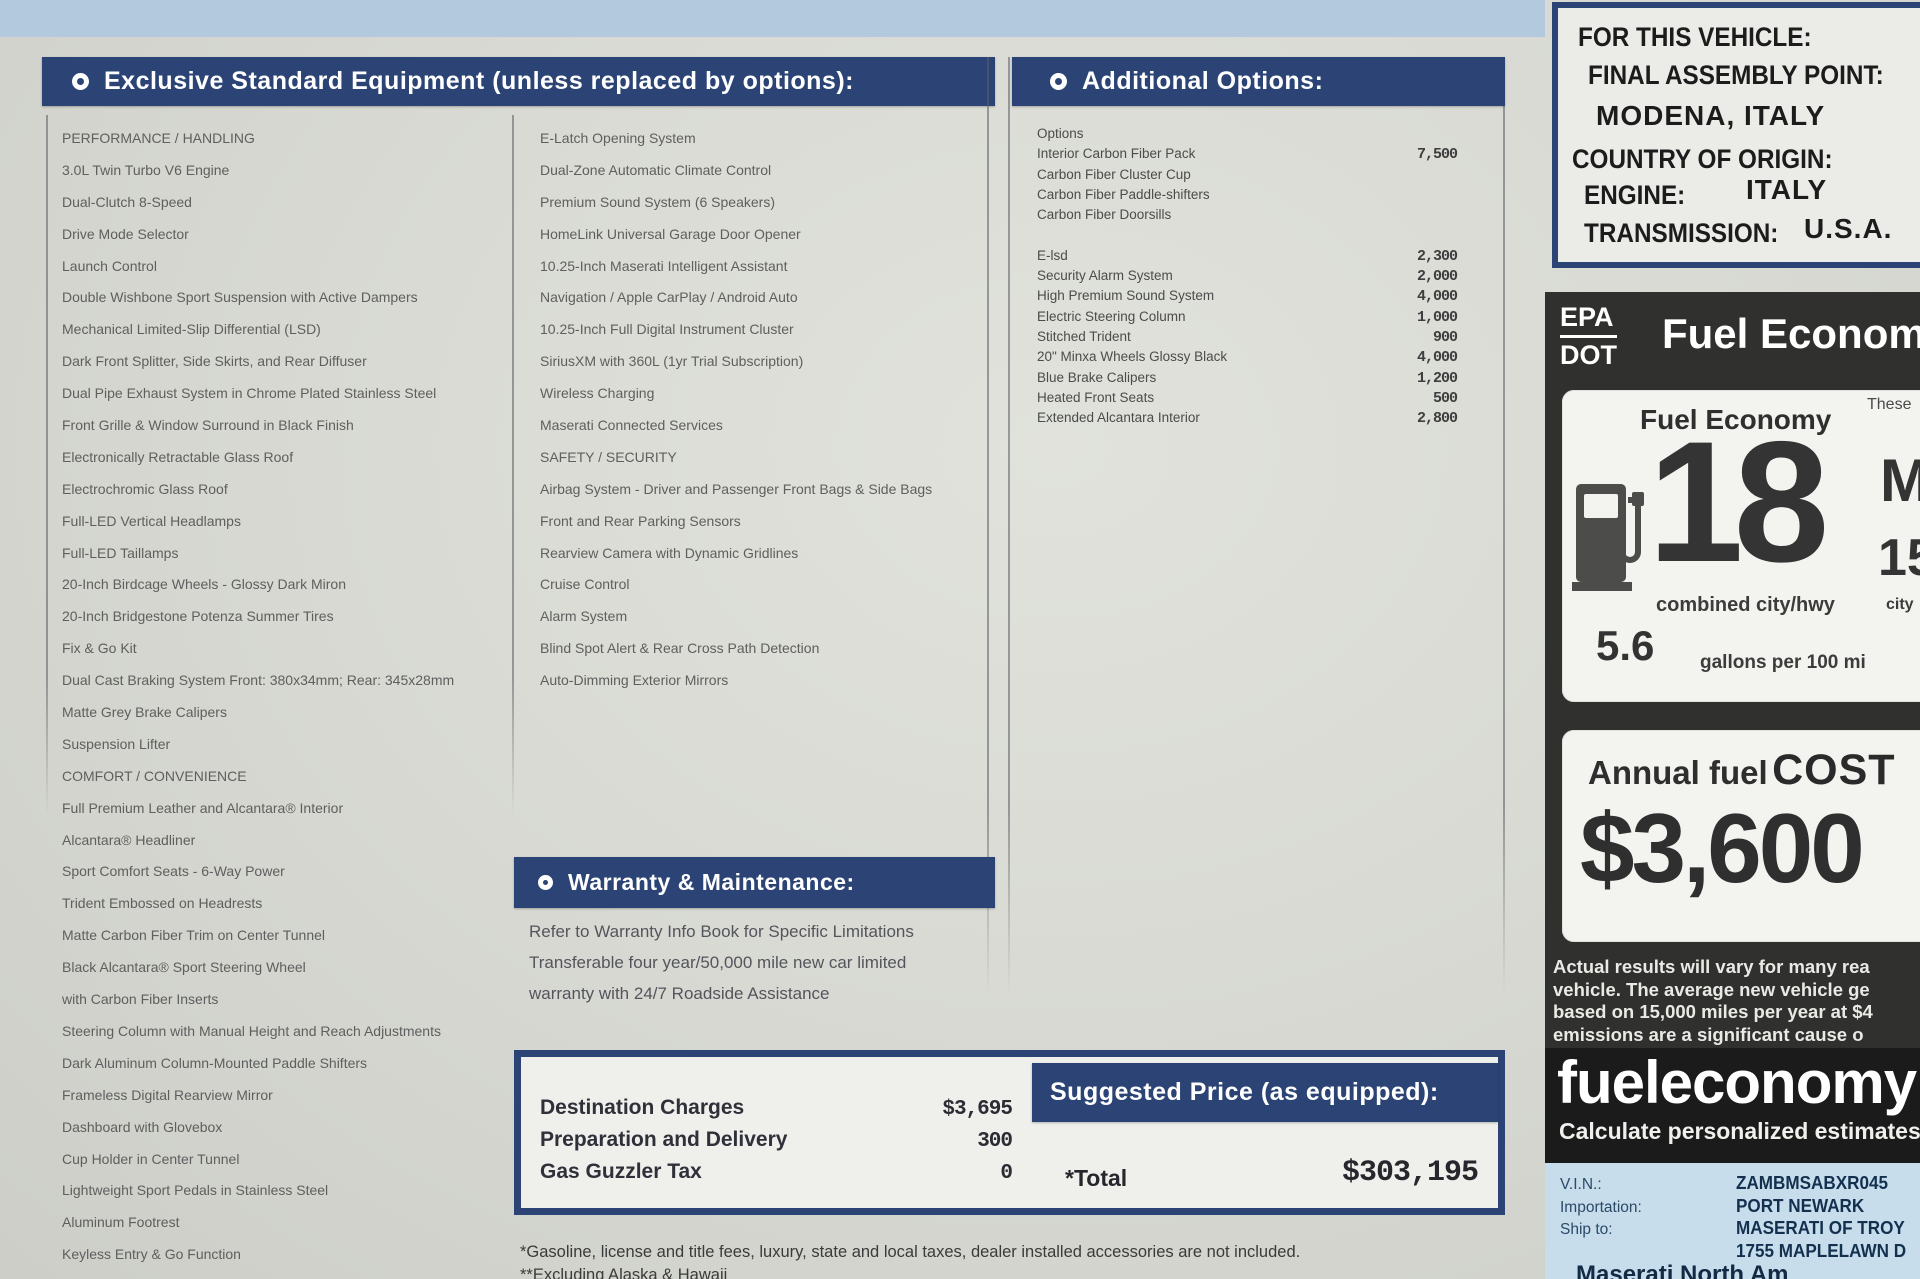  What do you see at coordinates (173, 871) in the screenshot?
I see `equipment-item: Sport Comfort Seats - 6-Way Power` at bounding box center [173, 871].